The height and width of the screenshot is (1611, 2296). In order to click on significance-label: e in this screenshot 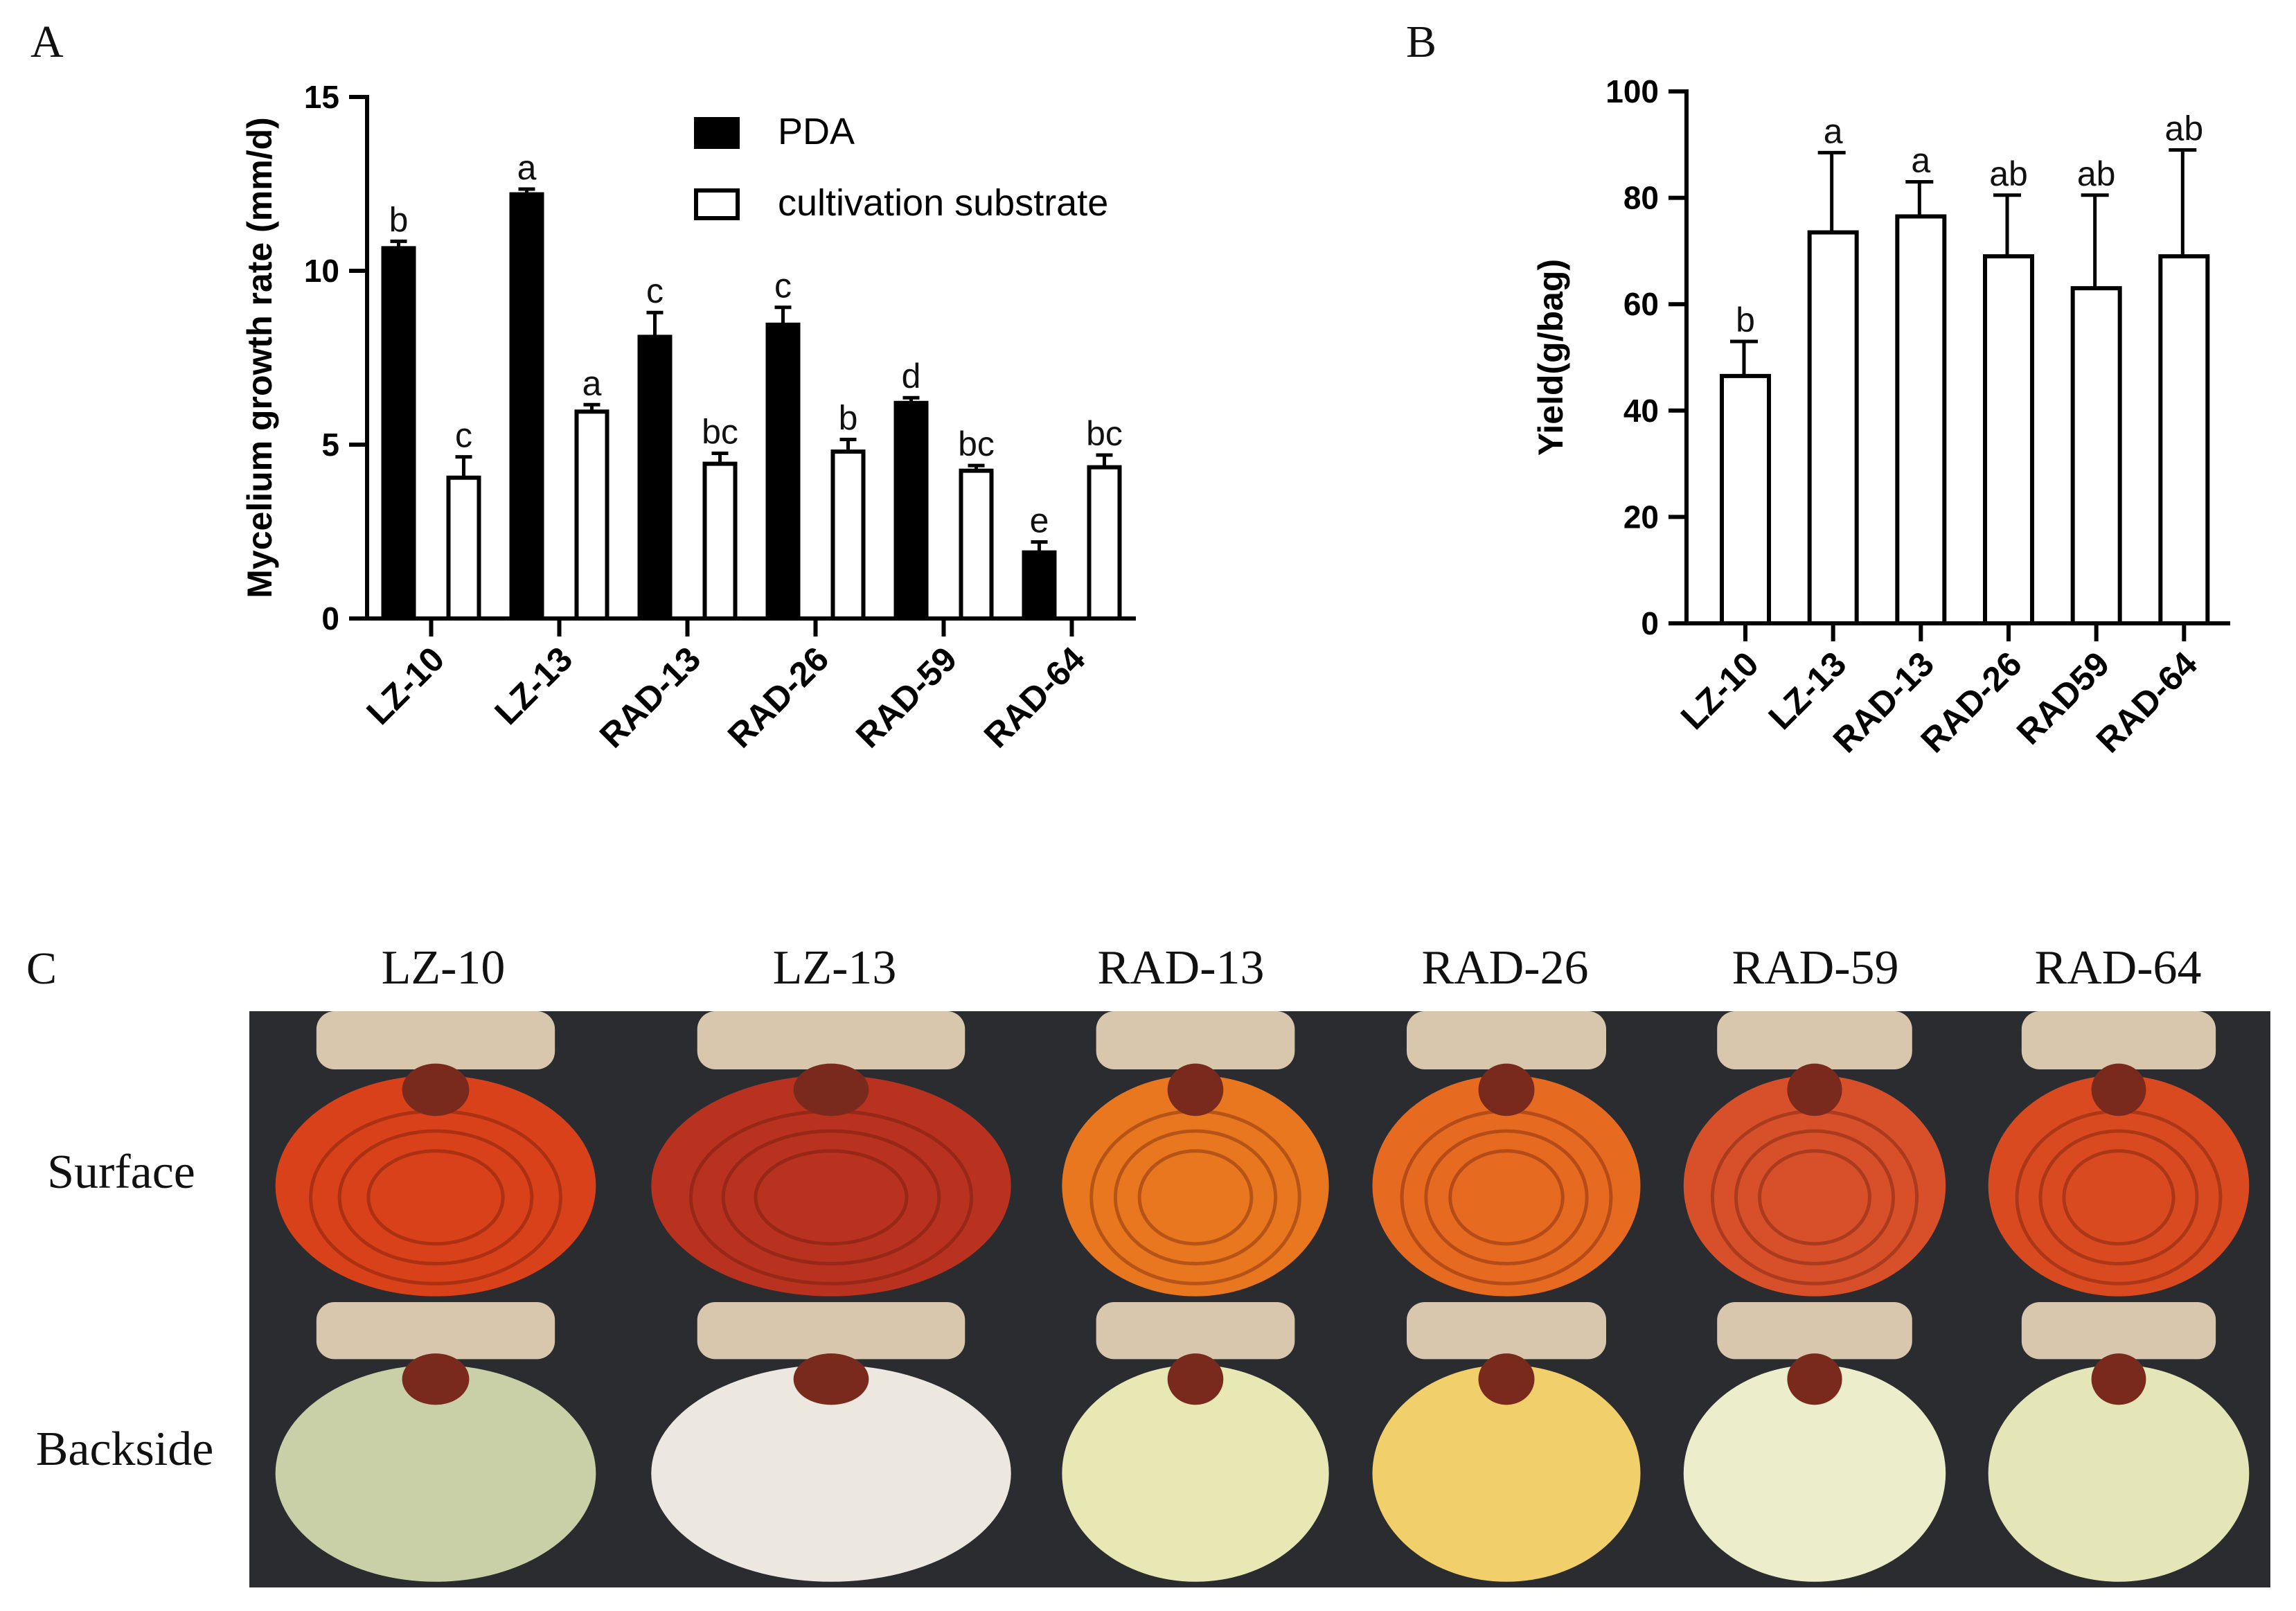, I will do `click(1039, 520)`.